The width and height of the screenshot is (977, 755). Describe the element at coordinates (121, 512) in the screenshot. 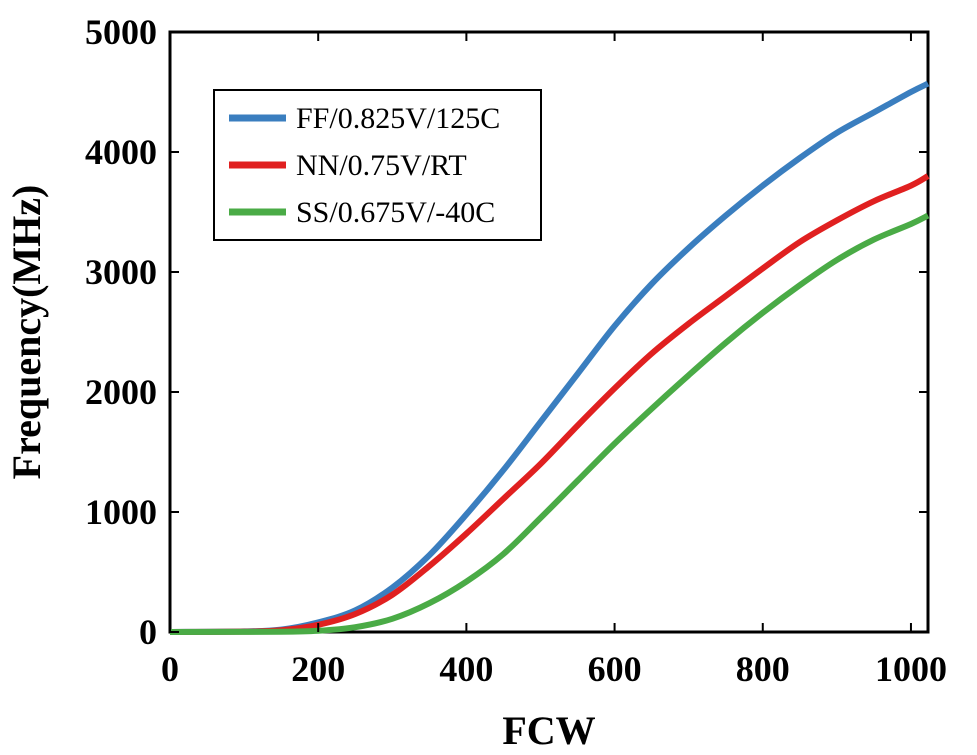

I see `y-tick-label: 1000` at that location.